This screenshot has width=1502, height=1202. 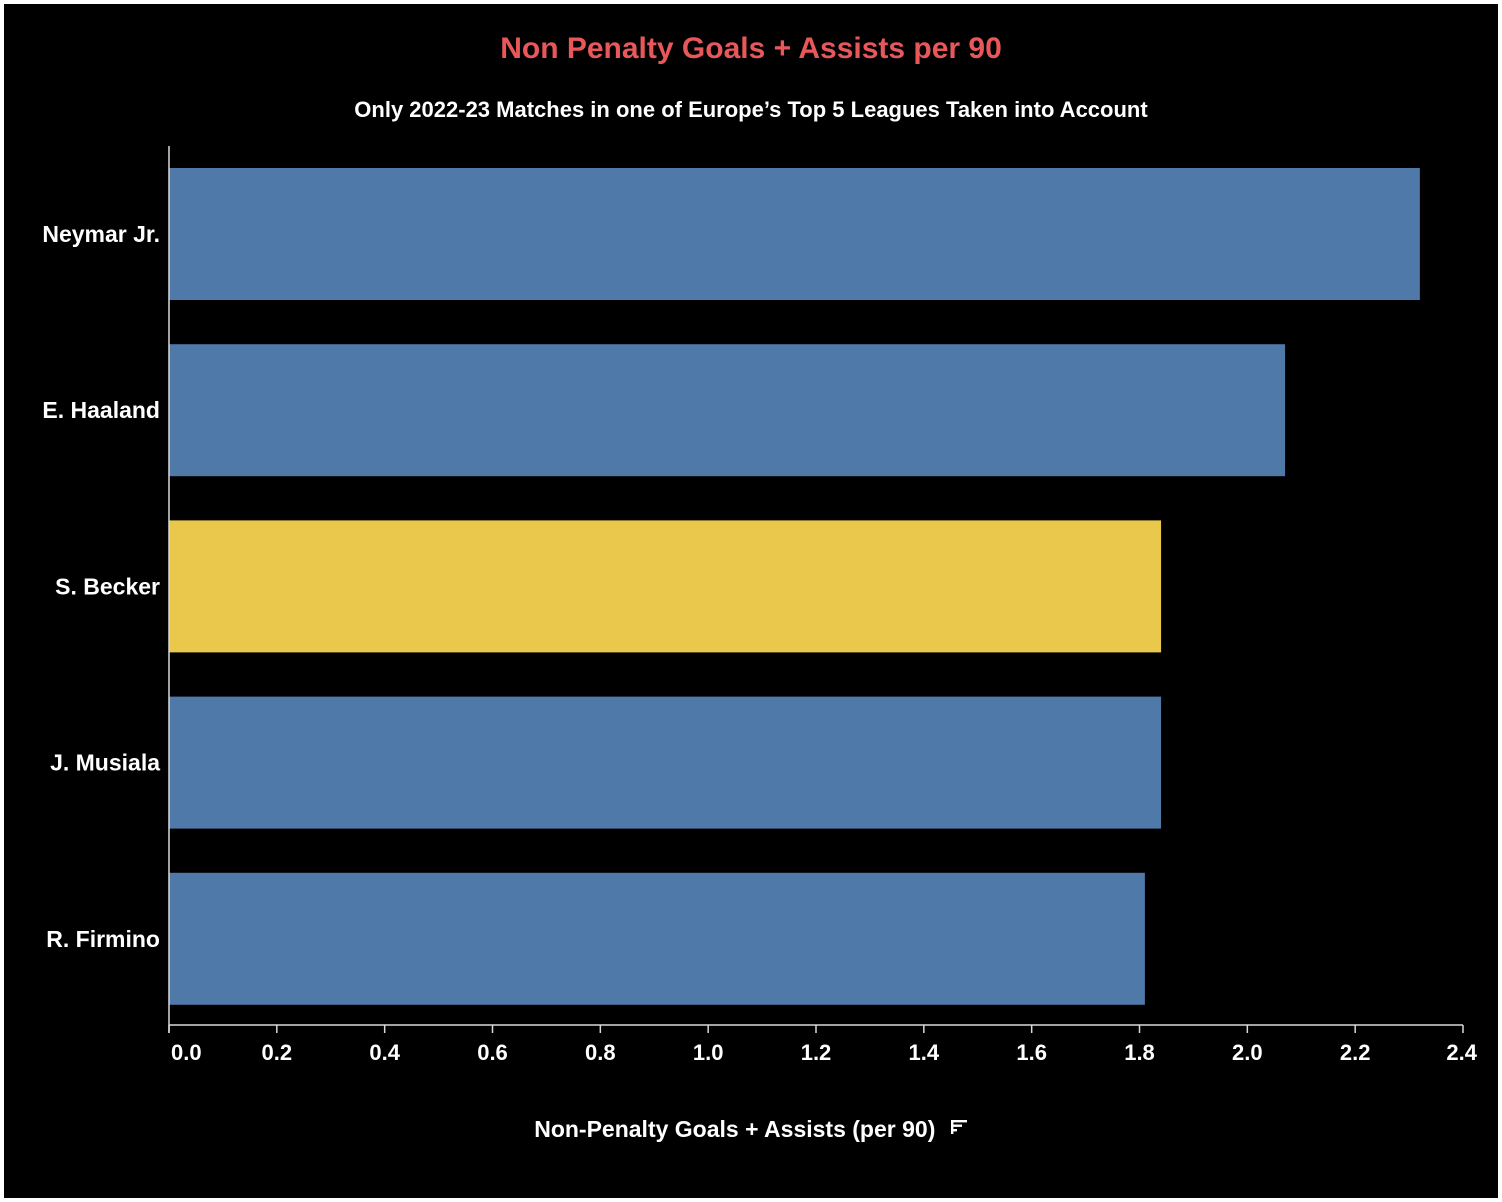 I want to click on x-tick-label: 0.8, so click(x=600, y=1052).